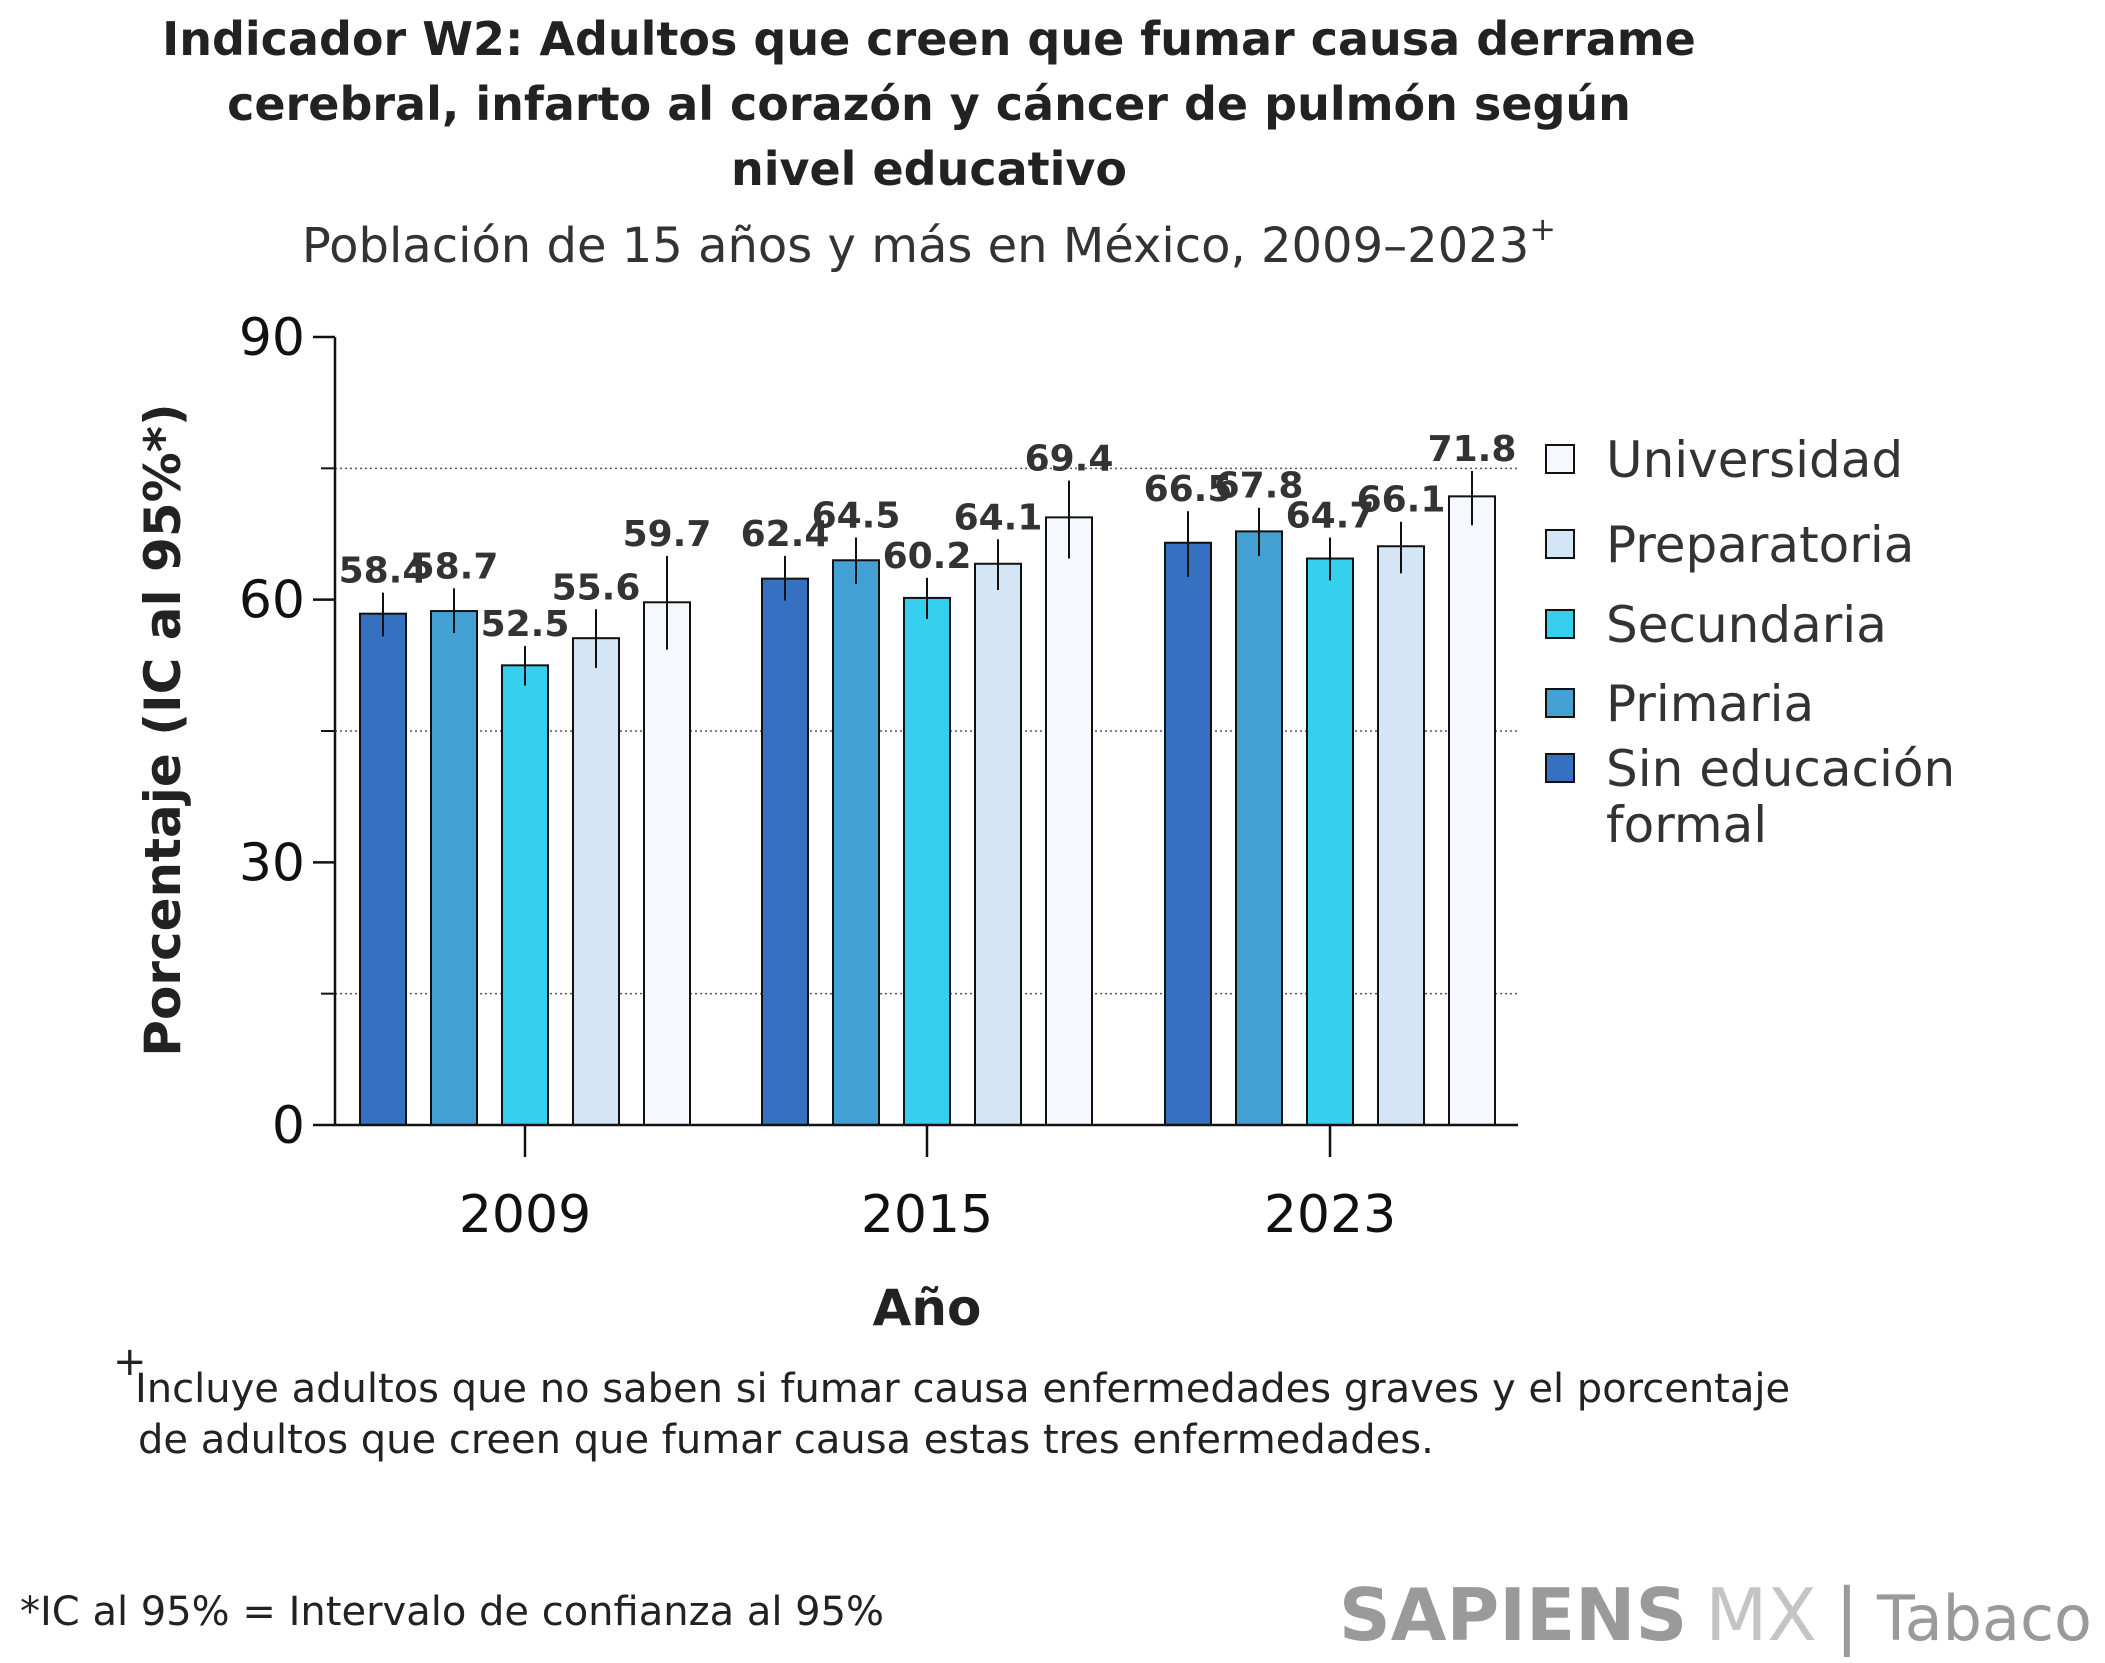  Describe the element at coordinates (1069, 459) in the screenshot. I see `data-label: 69.4` at that location.